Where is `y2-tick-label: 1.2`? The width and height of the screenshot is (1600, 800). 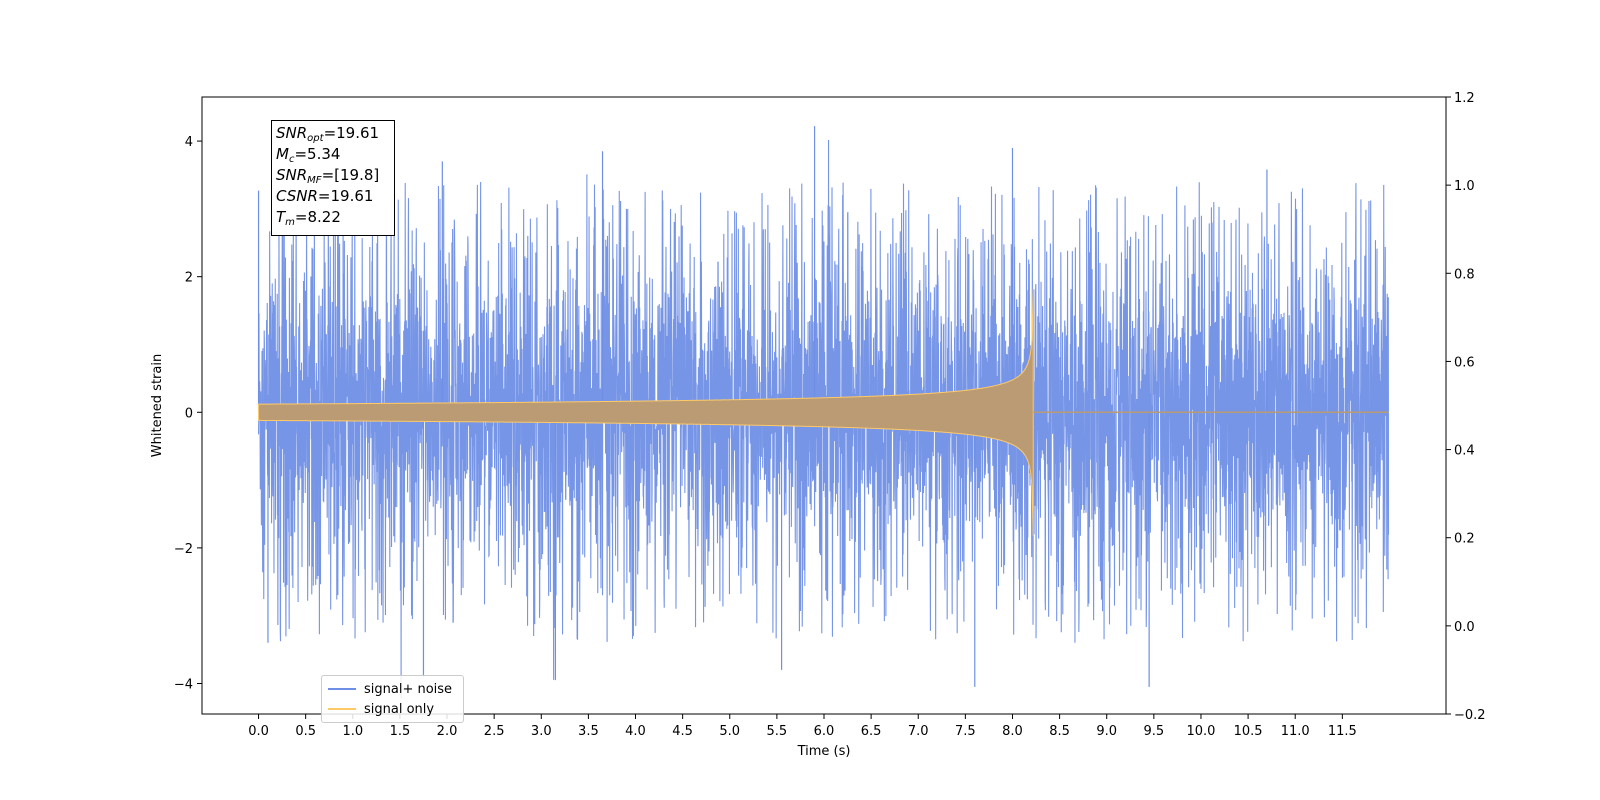 y2-tick-label: 1.2 is located at coordinates (1464, 98).